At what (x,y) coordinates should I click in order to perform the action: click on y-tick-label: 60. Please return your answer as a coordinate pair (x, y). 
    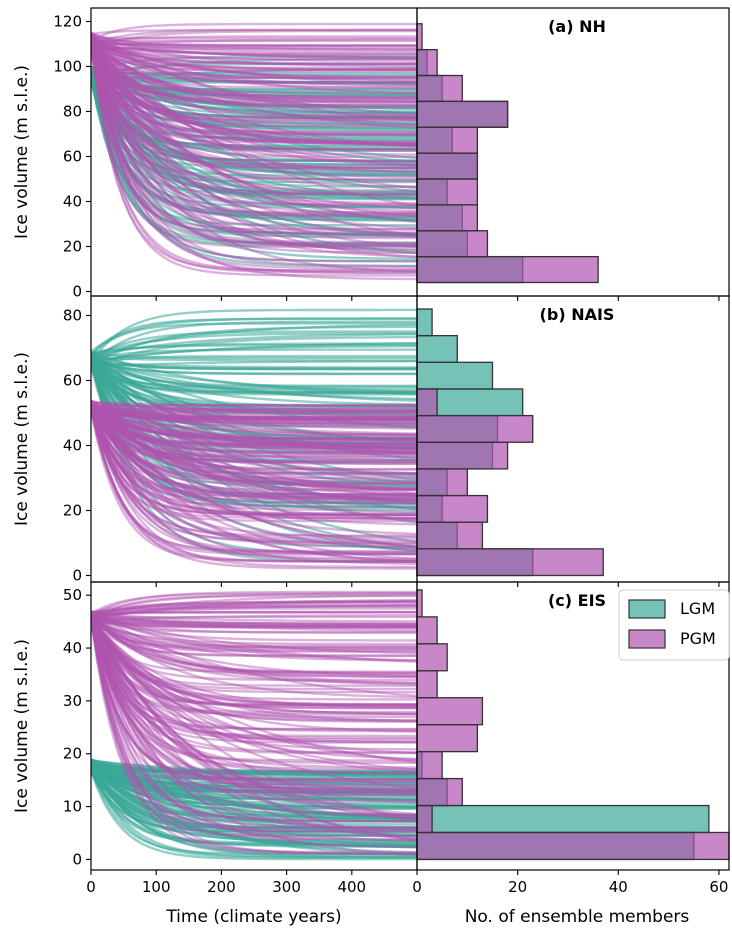
    Looking at the image, I should click on (72, 381).